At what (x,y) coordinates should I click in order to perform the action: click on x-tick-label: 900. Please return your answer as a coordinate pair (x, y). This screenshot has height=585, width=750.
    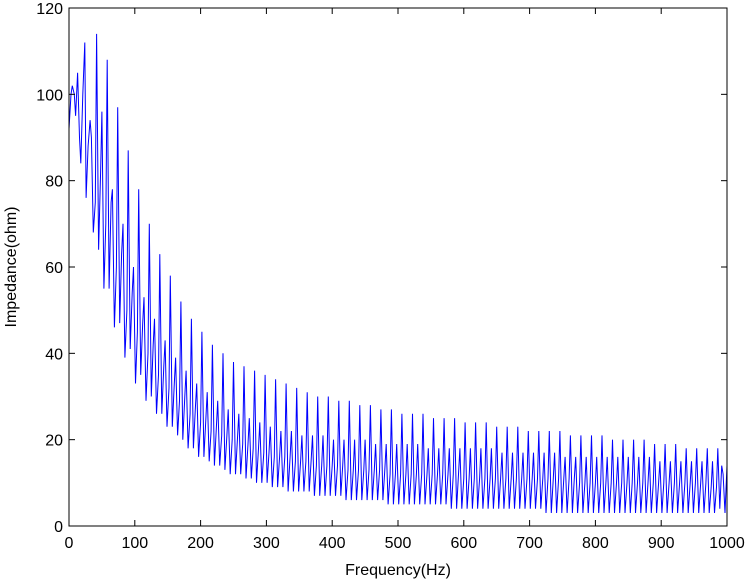
    Looking at the image, I should click on (661, 543).